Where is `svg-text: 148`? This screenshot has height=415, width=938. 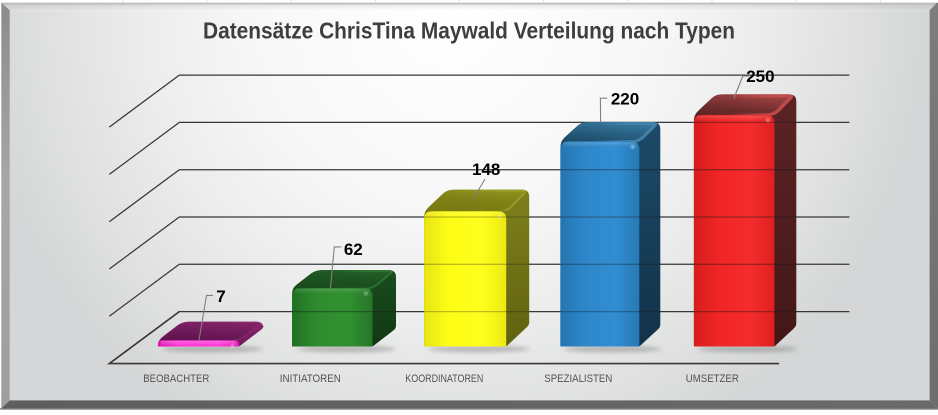 svg-text: 148 is located at coordinates (486, 169).